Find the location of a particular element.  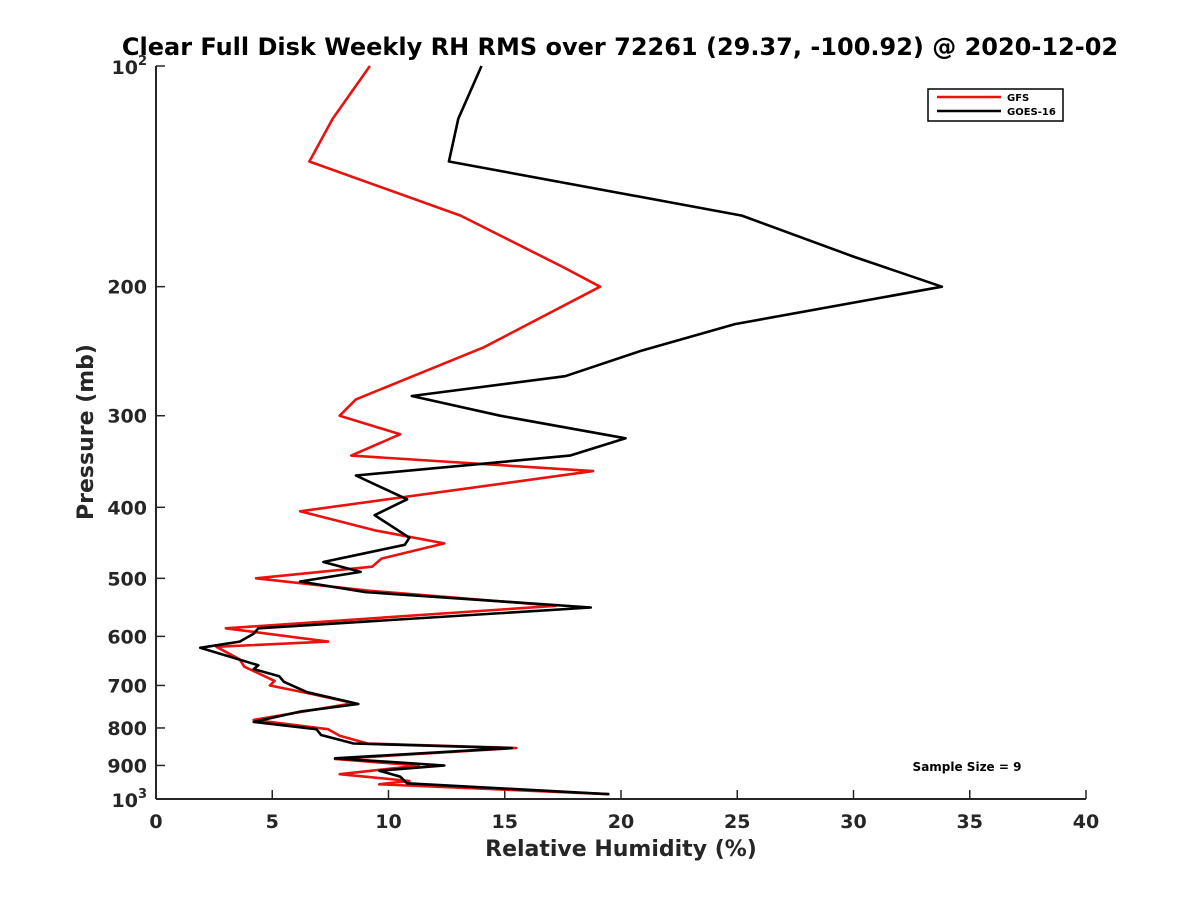

x-tick-label: 40 is located at coordinates (1086, 822).